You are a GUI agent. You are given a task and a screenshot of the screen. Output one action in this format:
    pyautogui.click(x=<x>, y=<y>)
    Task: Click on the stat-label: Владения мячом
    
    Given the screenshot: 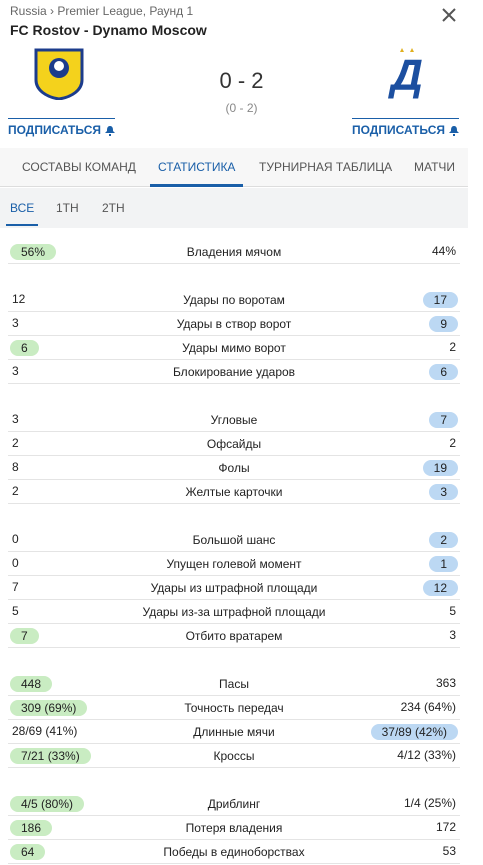 What is the action you would take?
    pyautogui.click(x=234, y=252)
    